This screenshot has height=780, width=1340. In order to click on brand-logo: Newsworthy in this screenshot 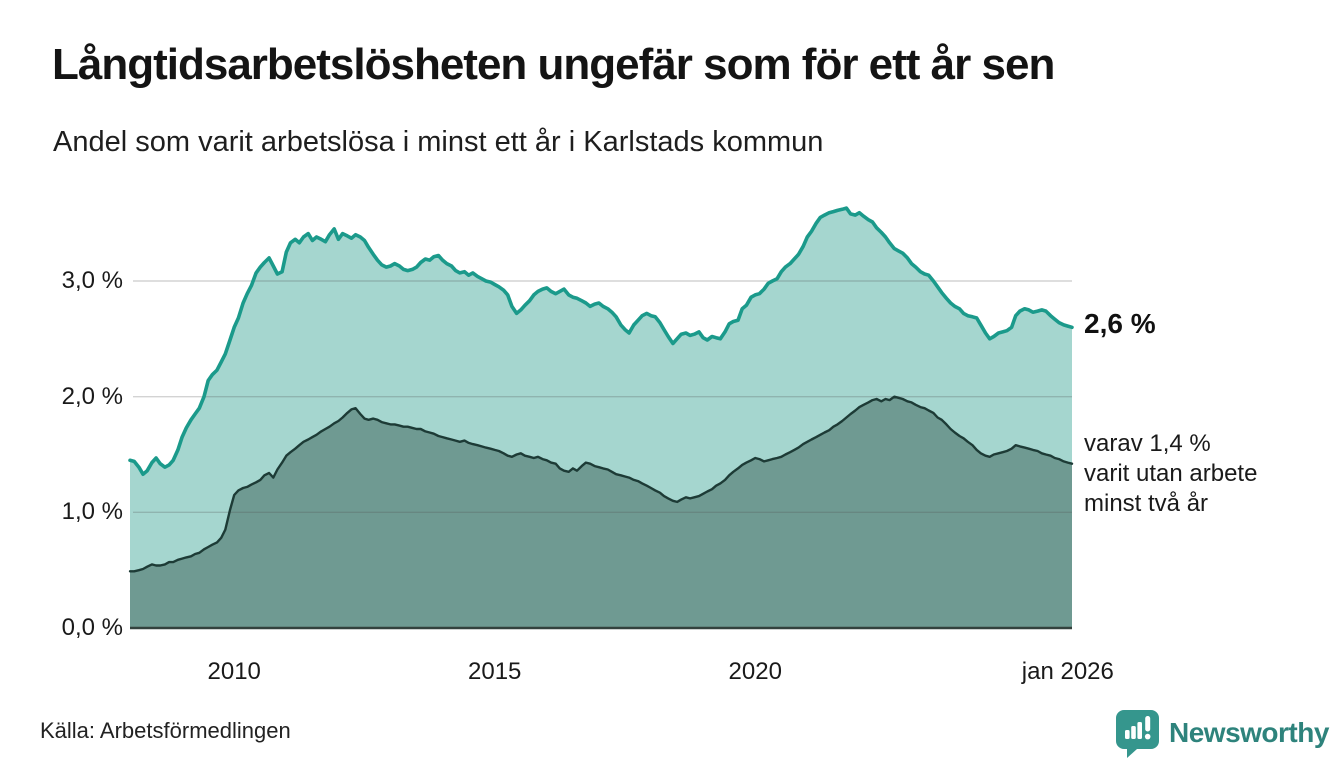, I will do `click(1221, 733)`.